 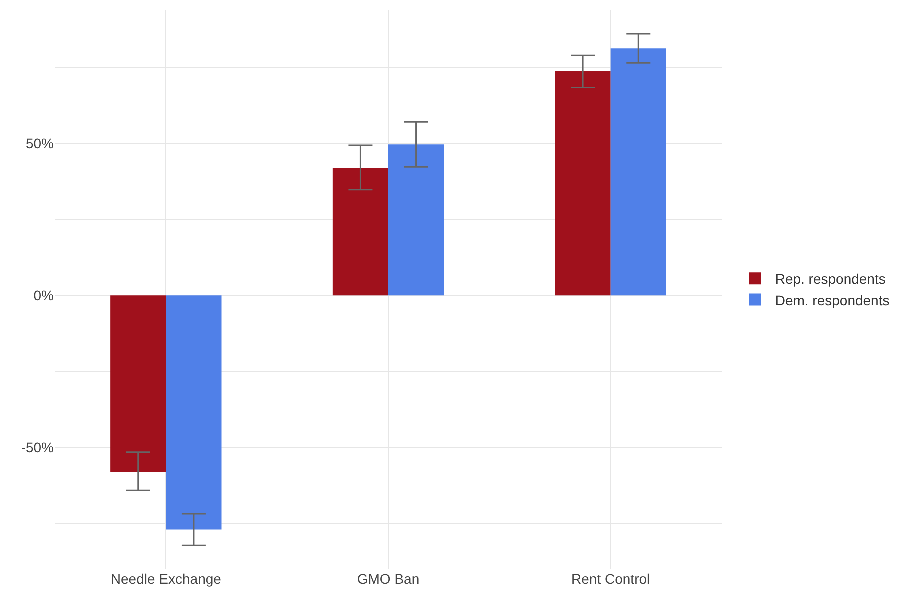 What do you see at coordinates (166, 579) in the screenshot?
I see `x-tick-label: Needle Exchange` at bounding box center [166, 579].